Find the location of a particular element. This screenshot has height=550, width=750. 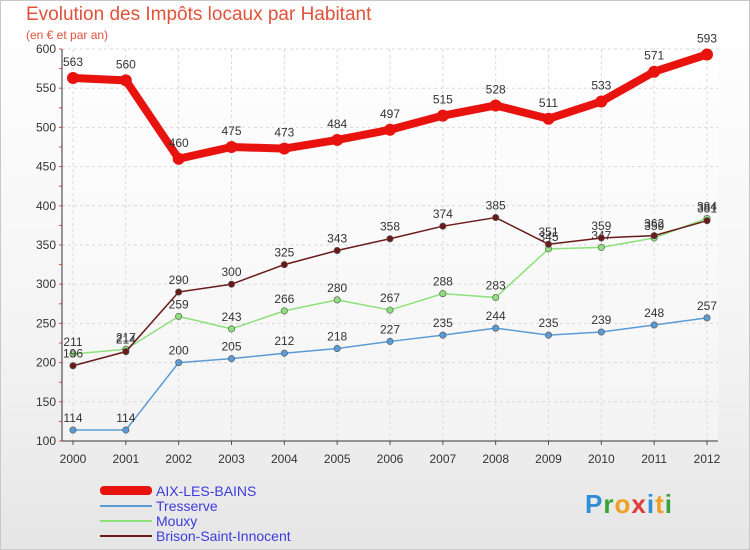

legend-label: Mouxy is located at coordinates (177, 520).